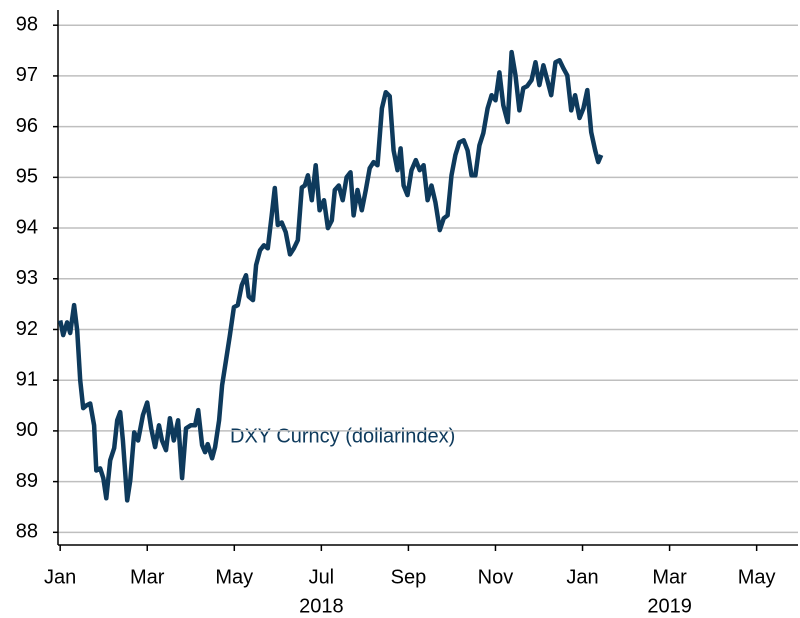 The image size is (800, 618). I want to click on y-tick-label: 94, so click(27, 227).